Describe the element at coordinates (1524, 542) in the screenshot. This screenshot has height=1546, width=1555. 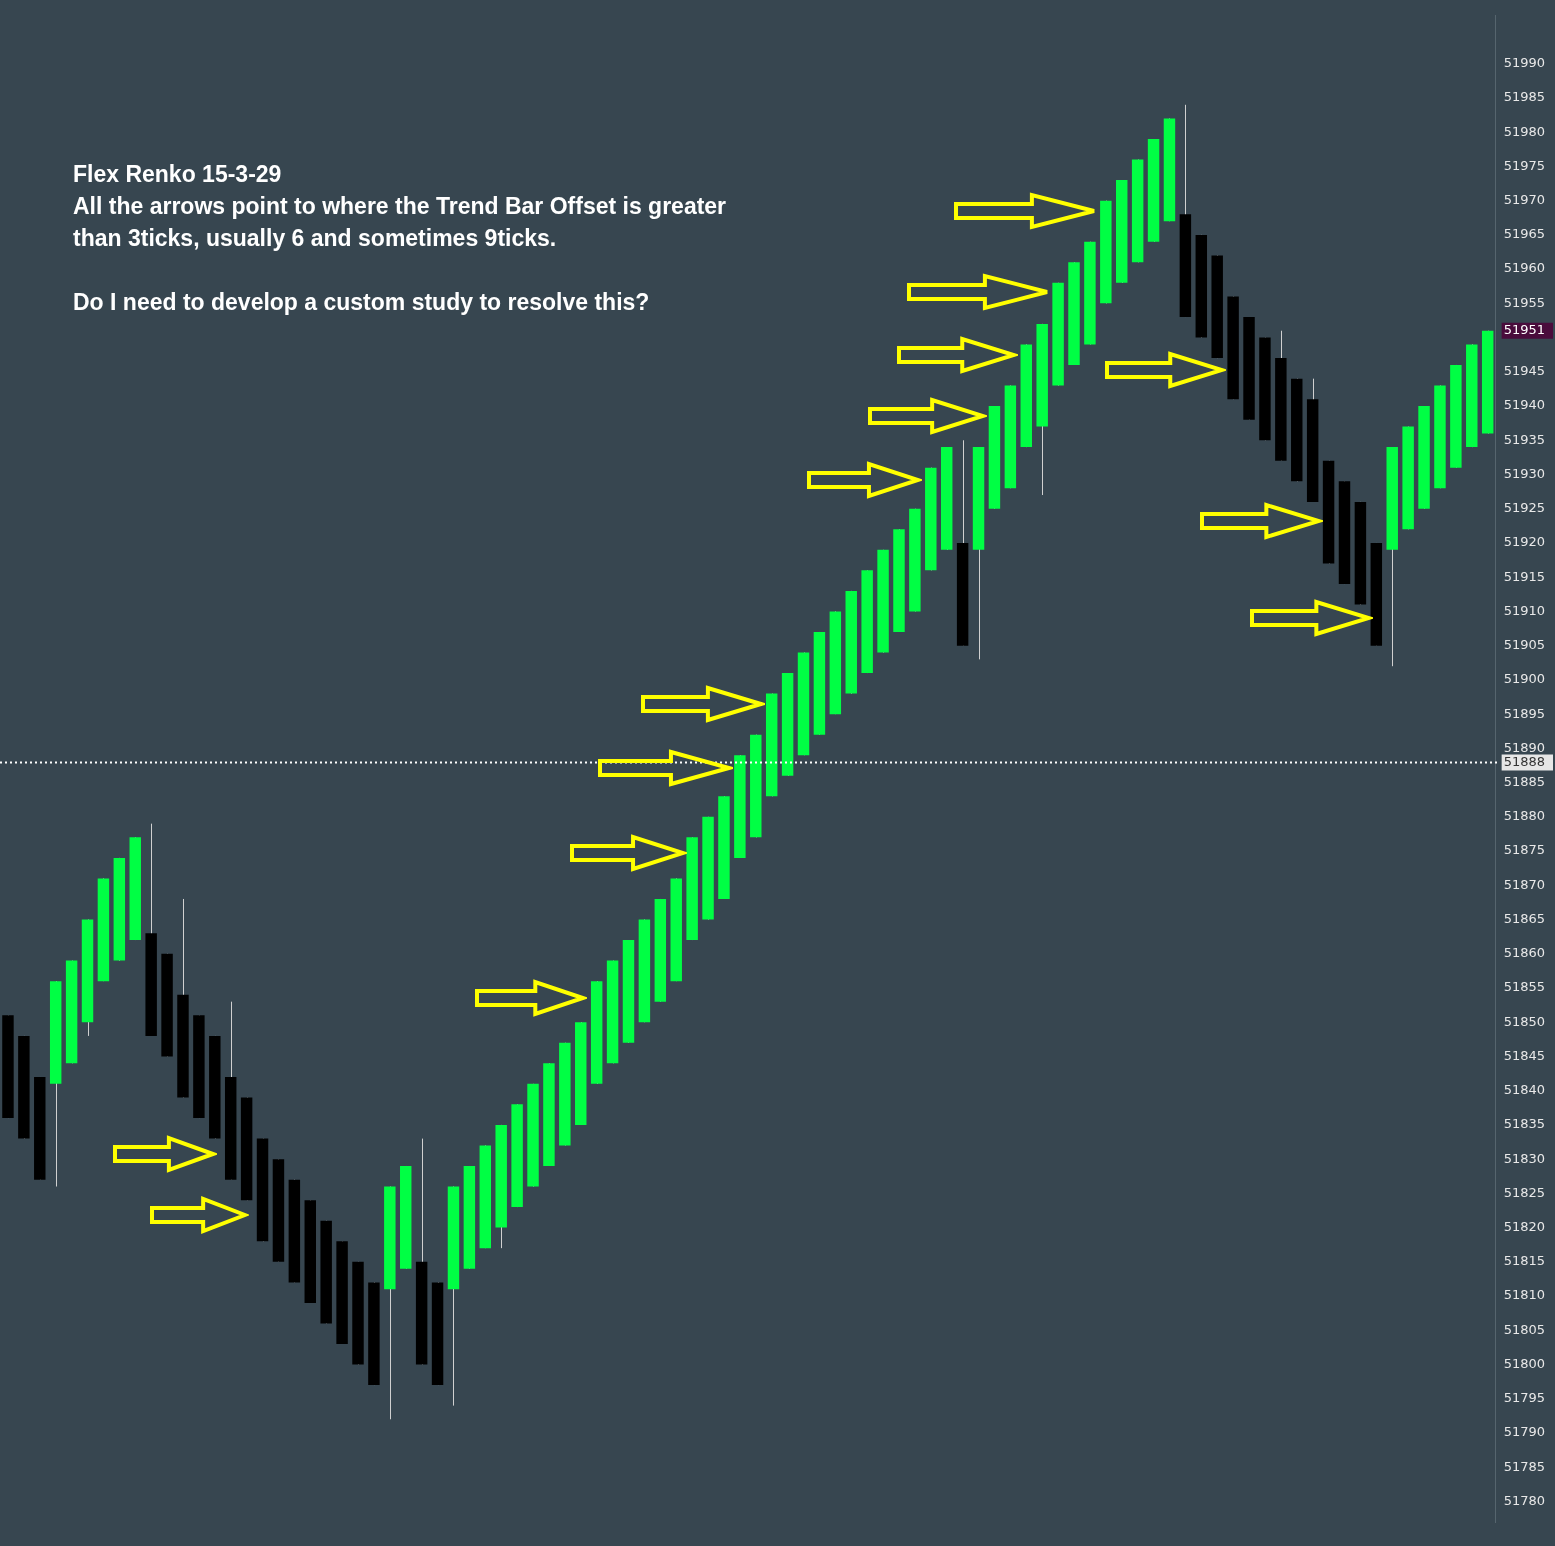
I see `y-tick-label: 51920` at that location.